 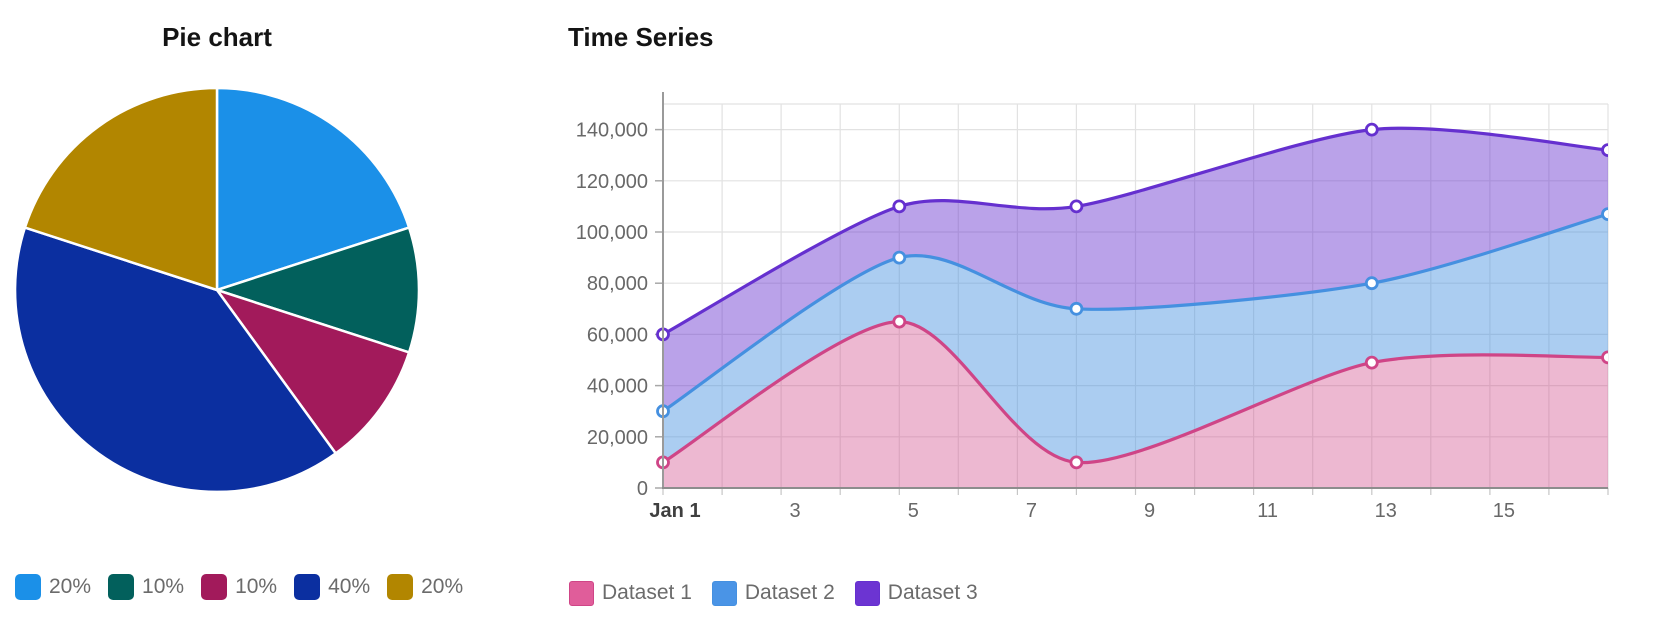 I want to click on pie-slice-3-10%, so click(x=313, y=371).